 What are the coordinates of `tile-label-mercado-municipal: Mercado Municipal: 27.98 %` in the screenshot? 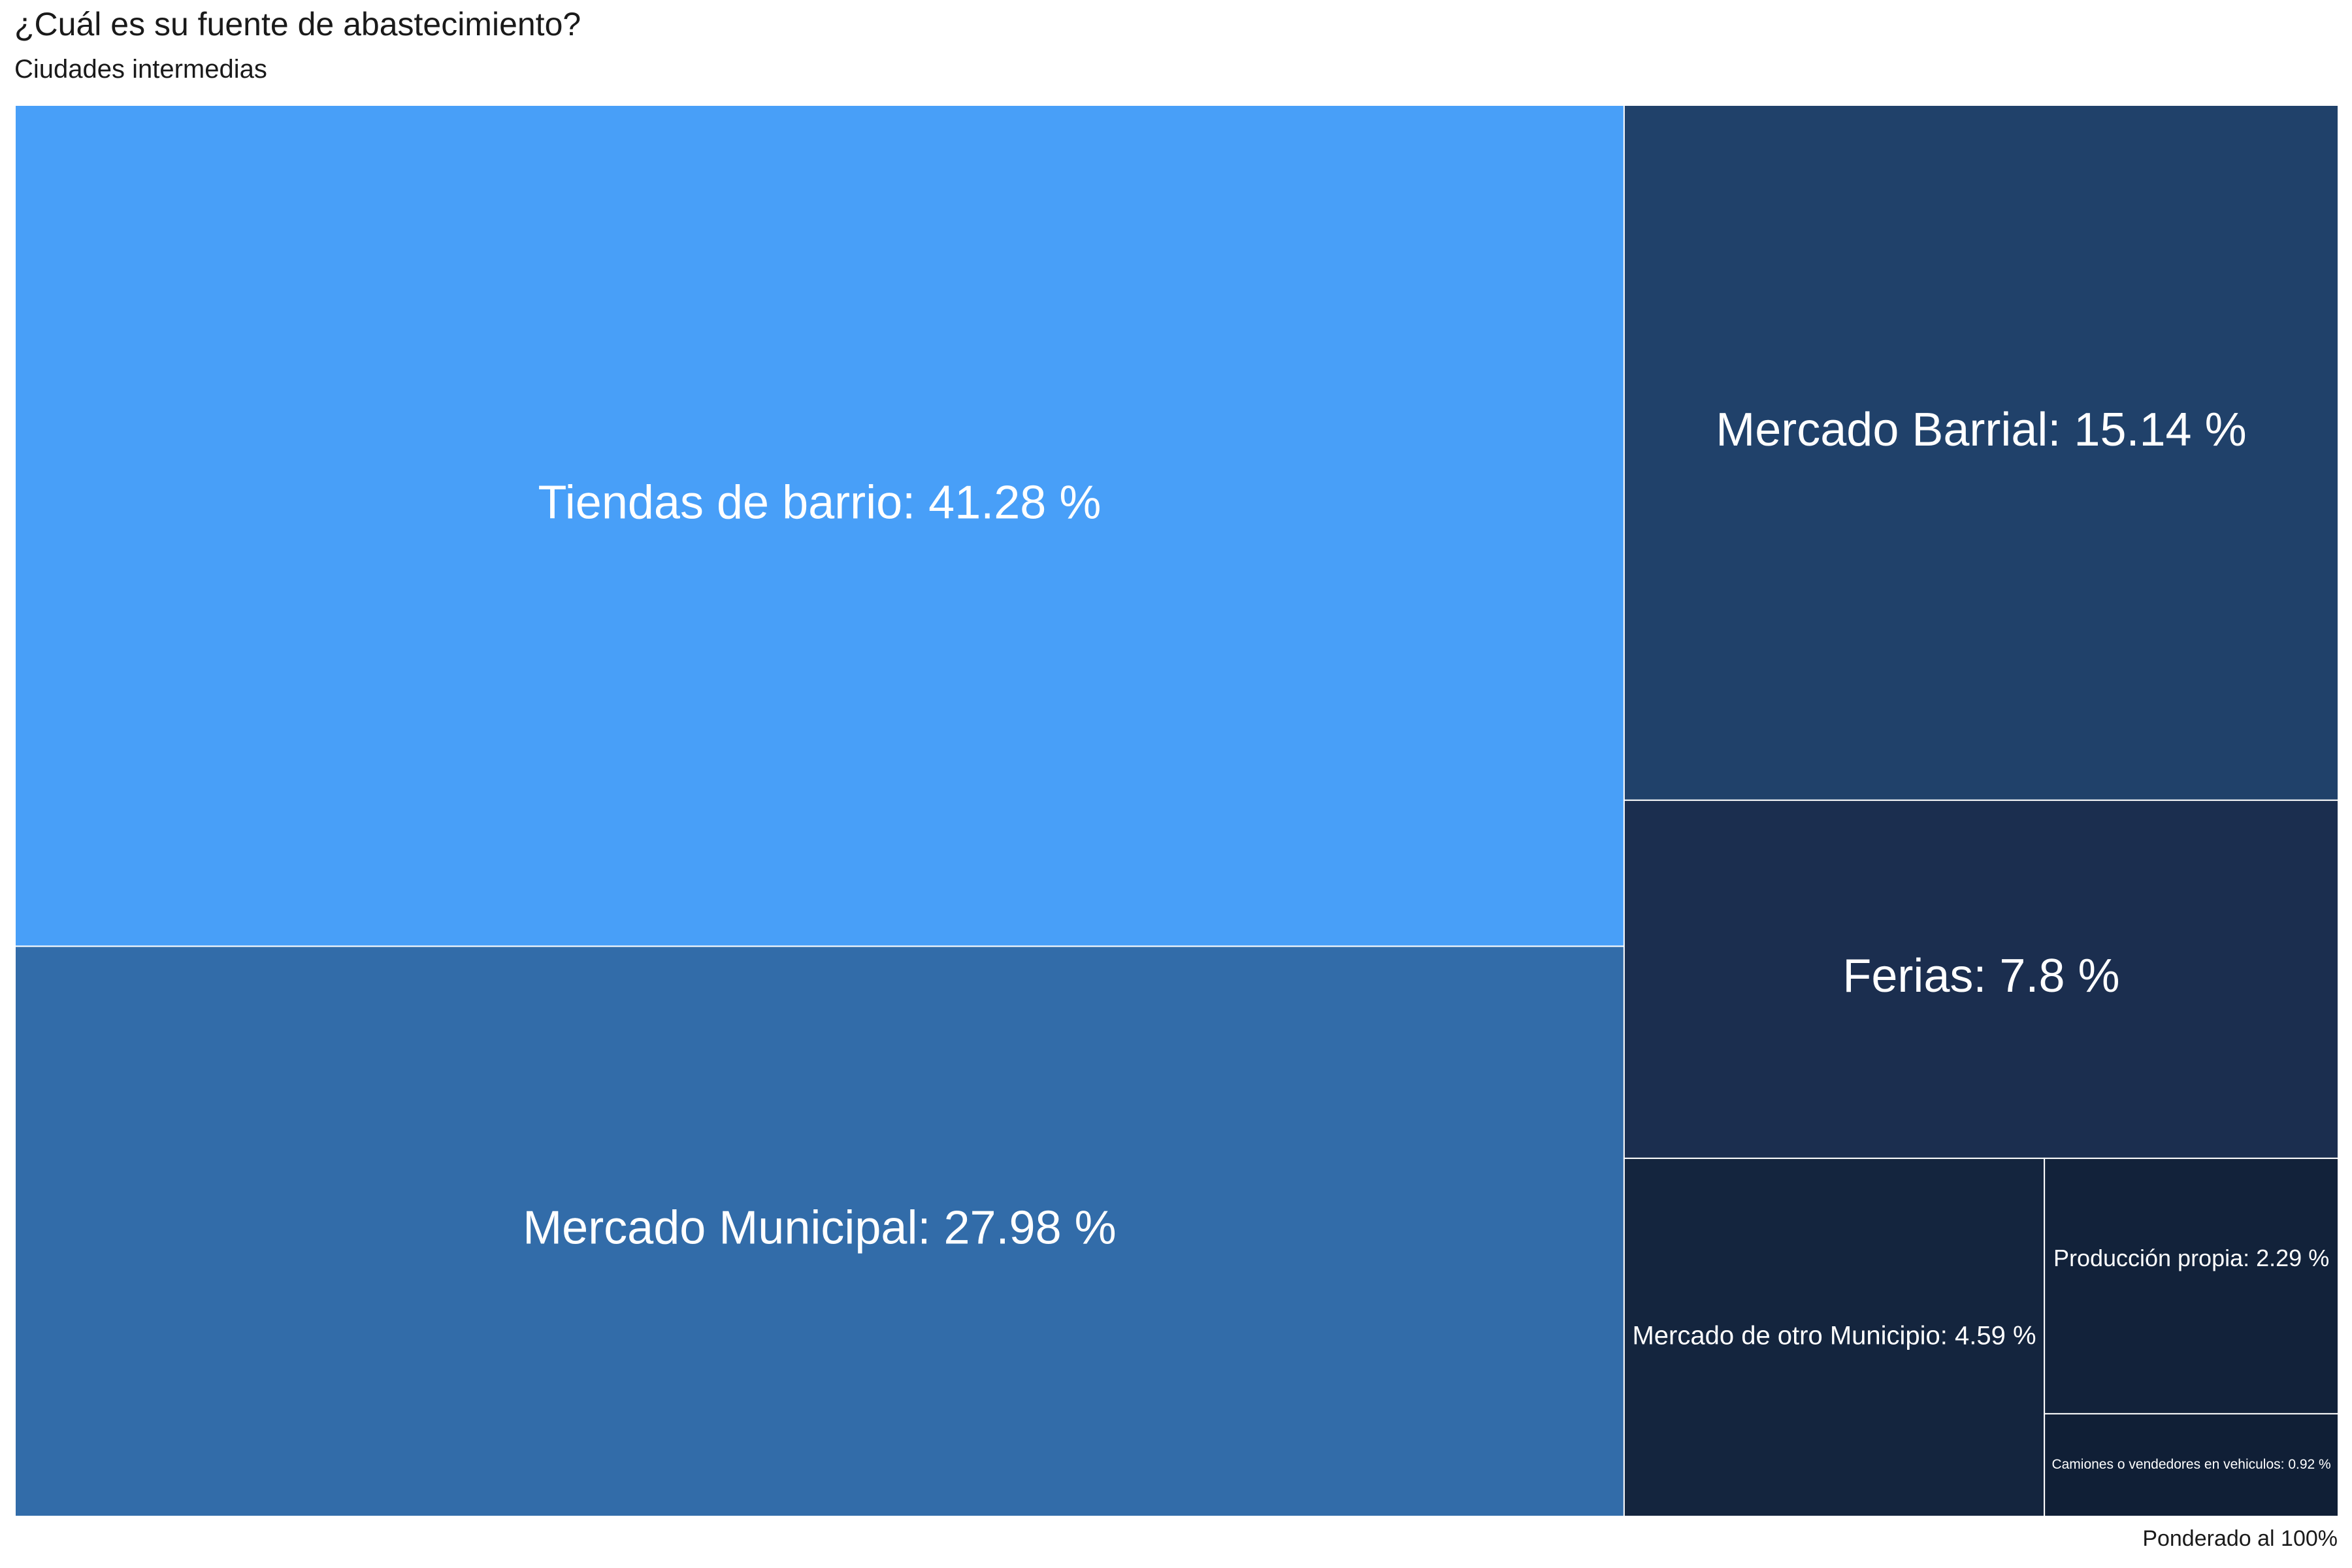 It's located at (819, 1228).